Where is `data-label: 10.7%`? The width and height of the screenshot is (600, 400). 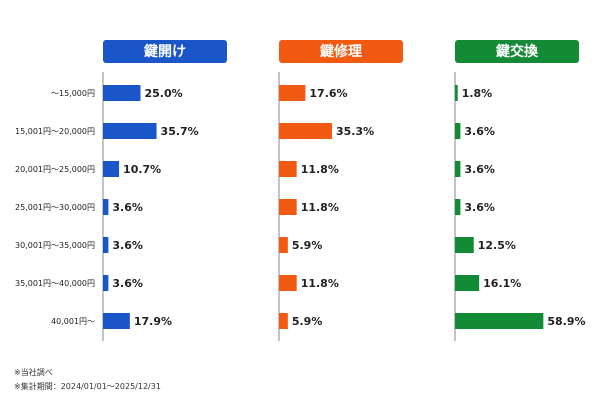
data-label: 10.7% is located at coordinates (142, 169).